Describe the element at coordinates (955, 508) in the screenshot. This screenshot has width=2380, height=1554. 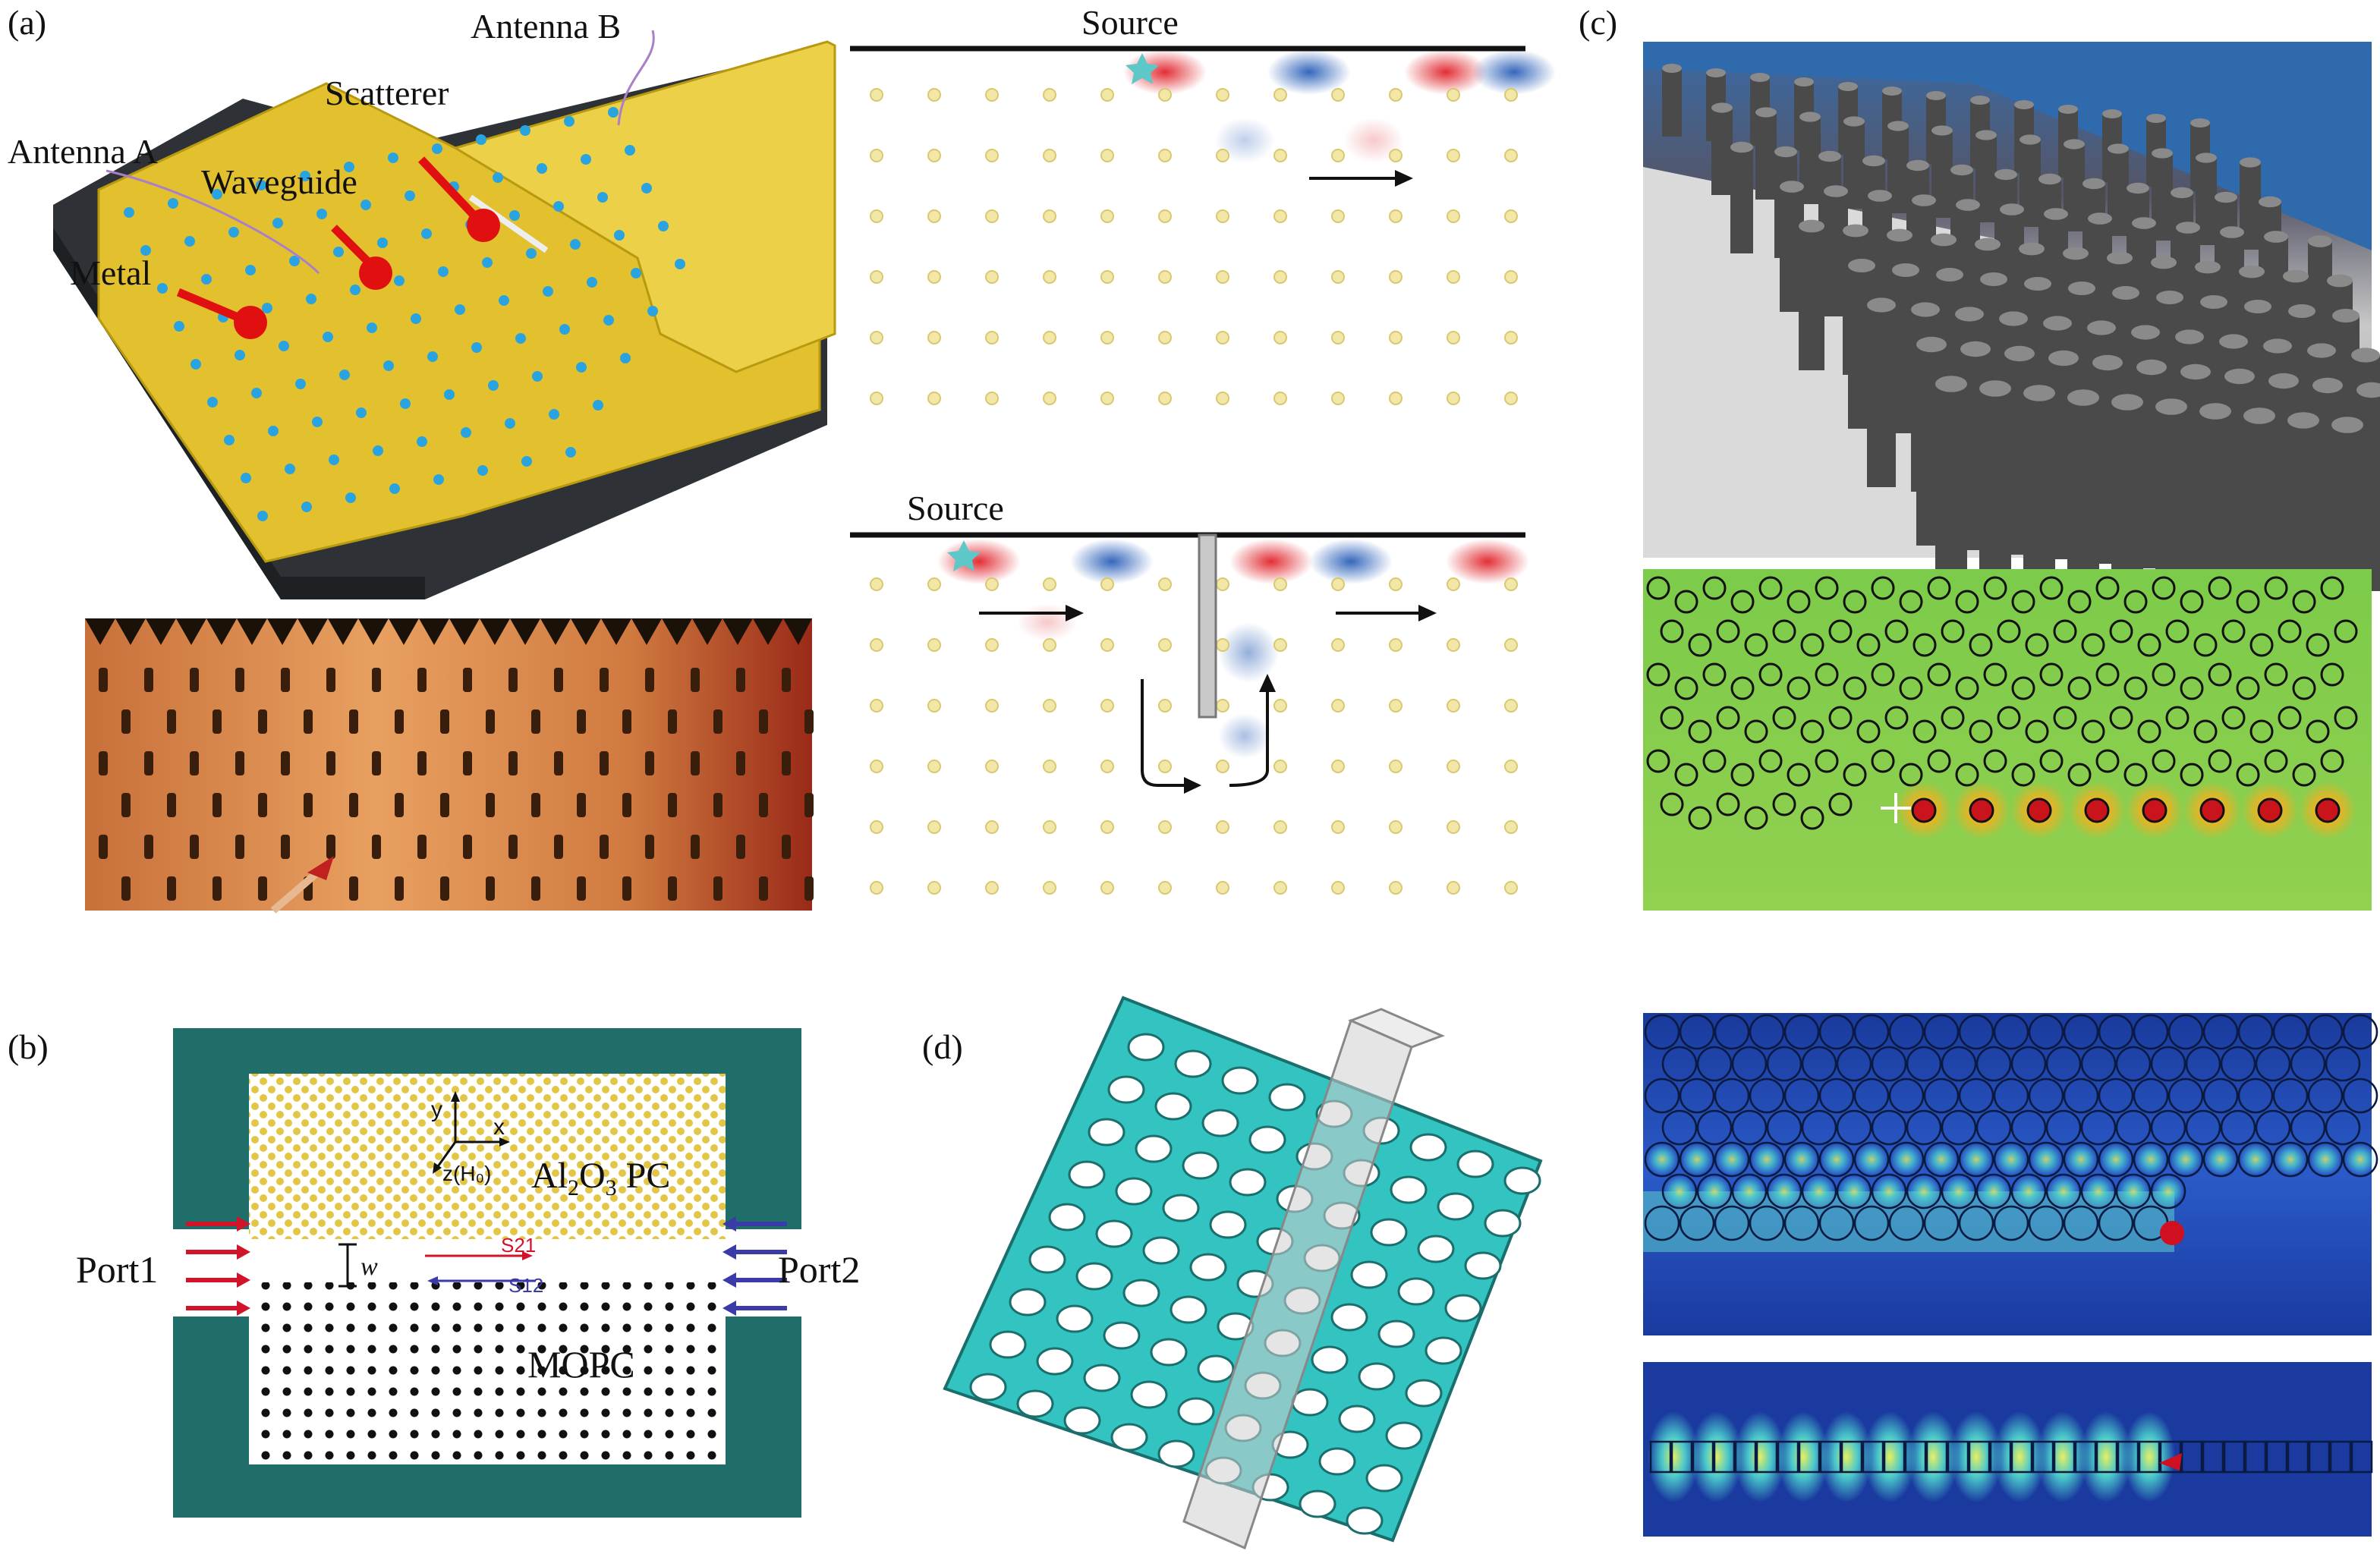
I see `source-label-bottom: Source` at that location.